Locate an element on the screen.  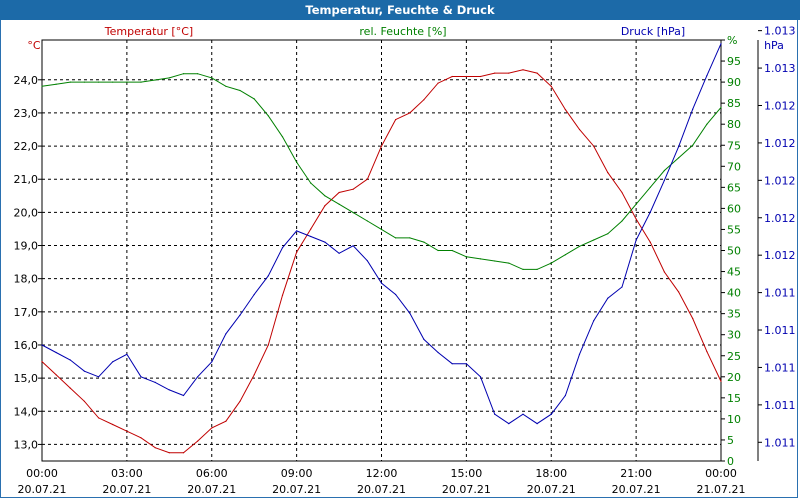
pressure-unit: hPa is located at coordinates (774, 45).